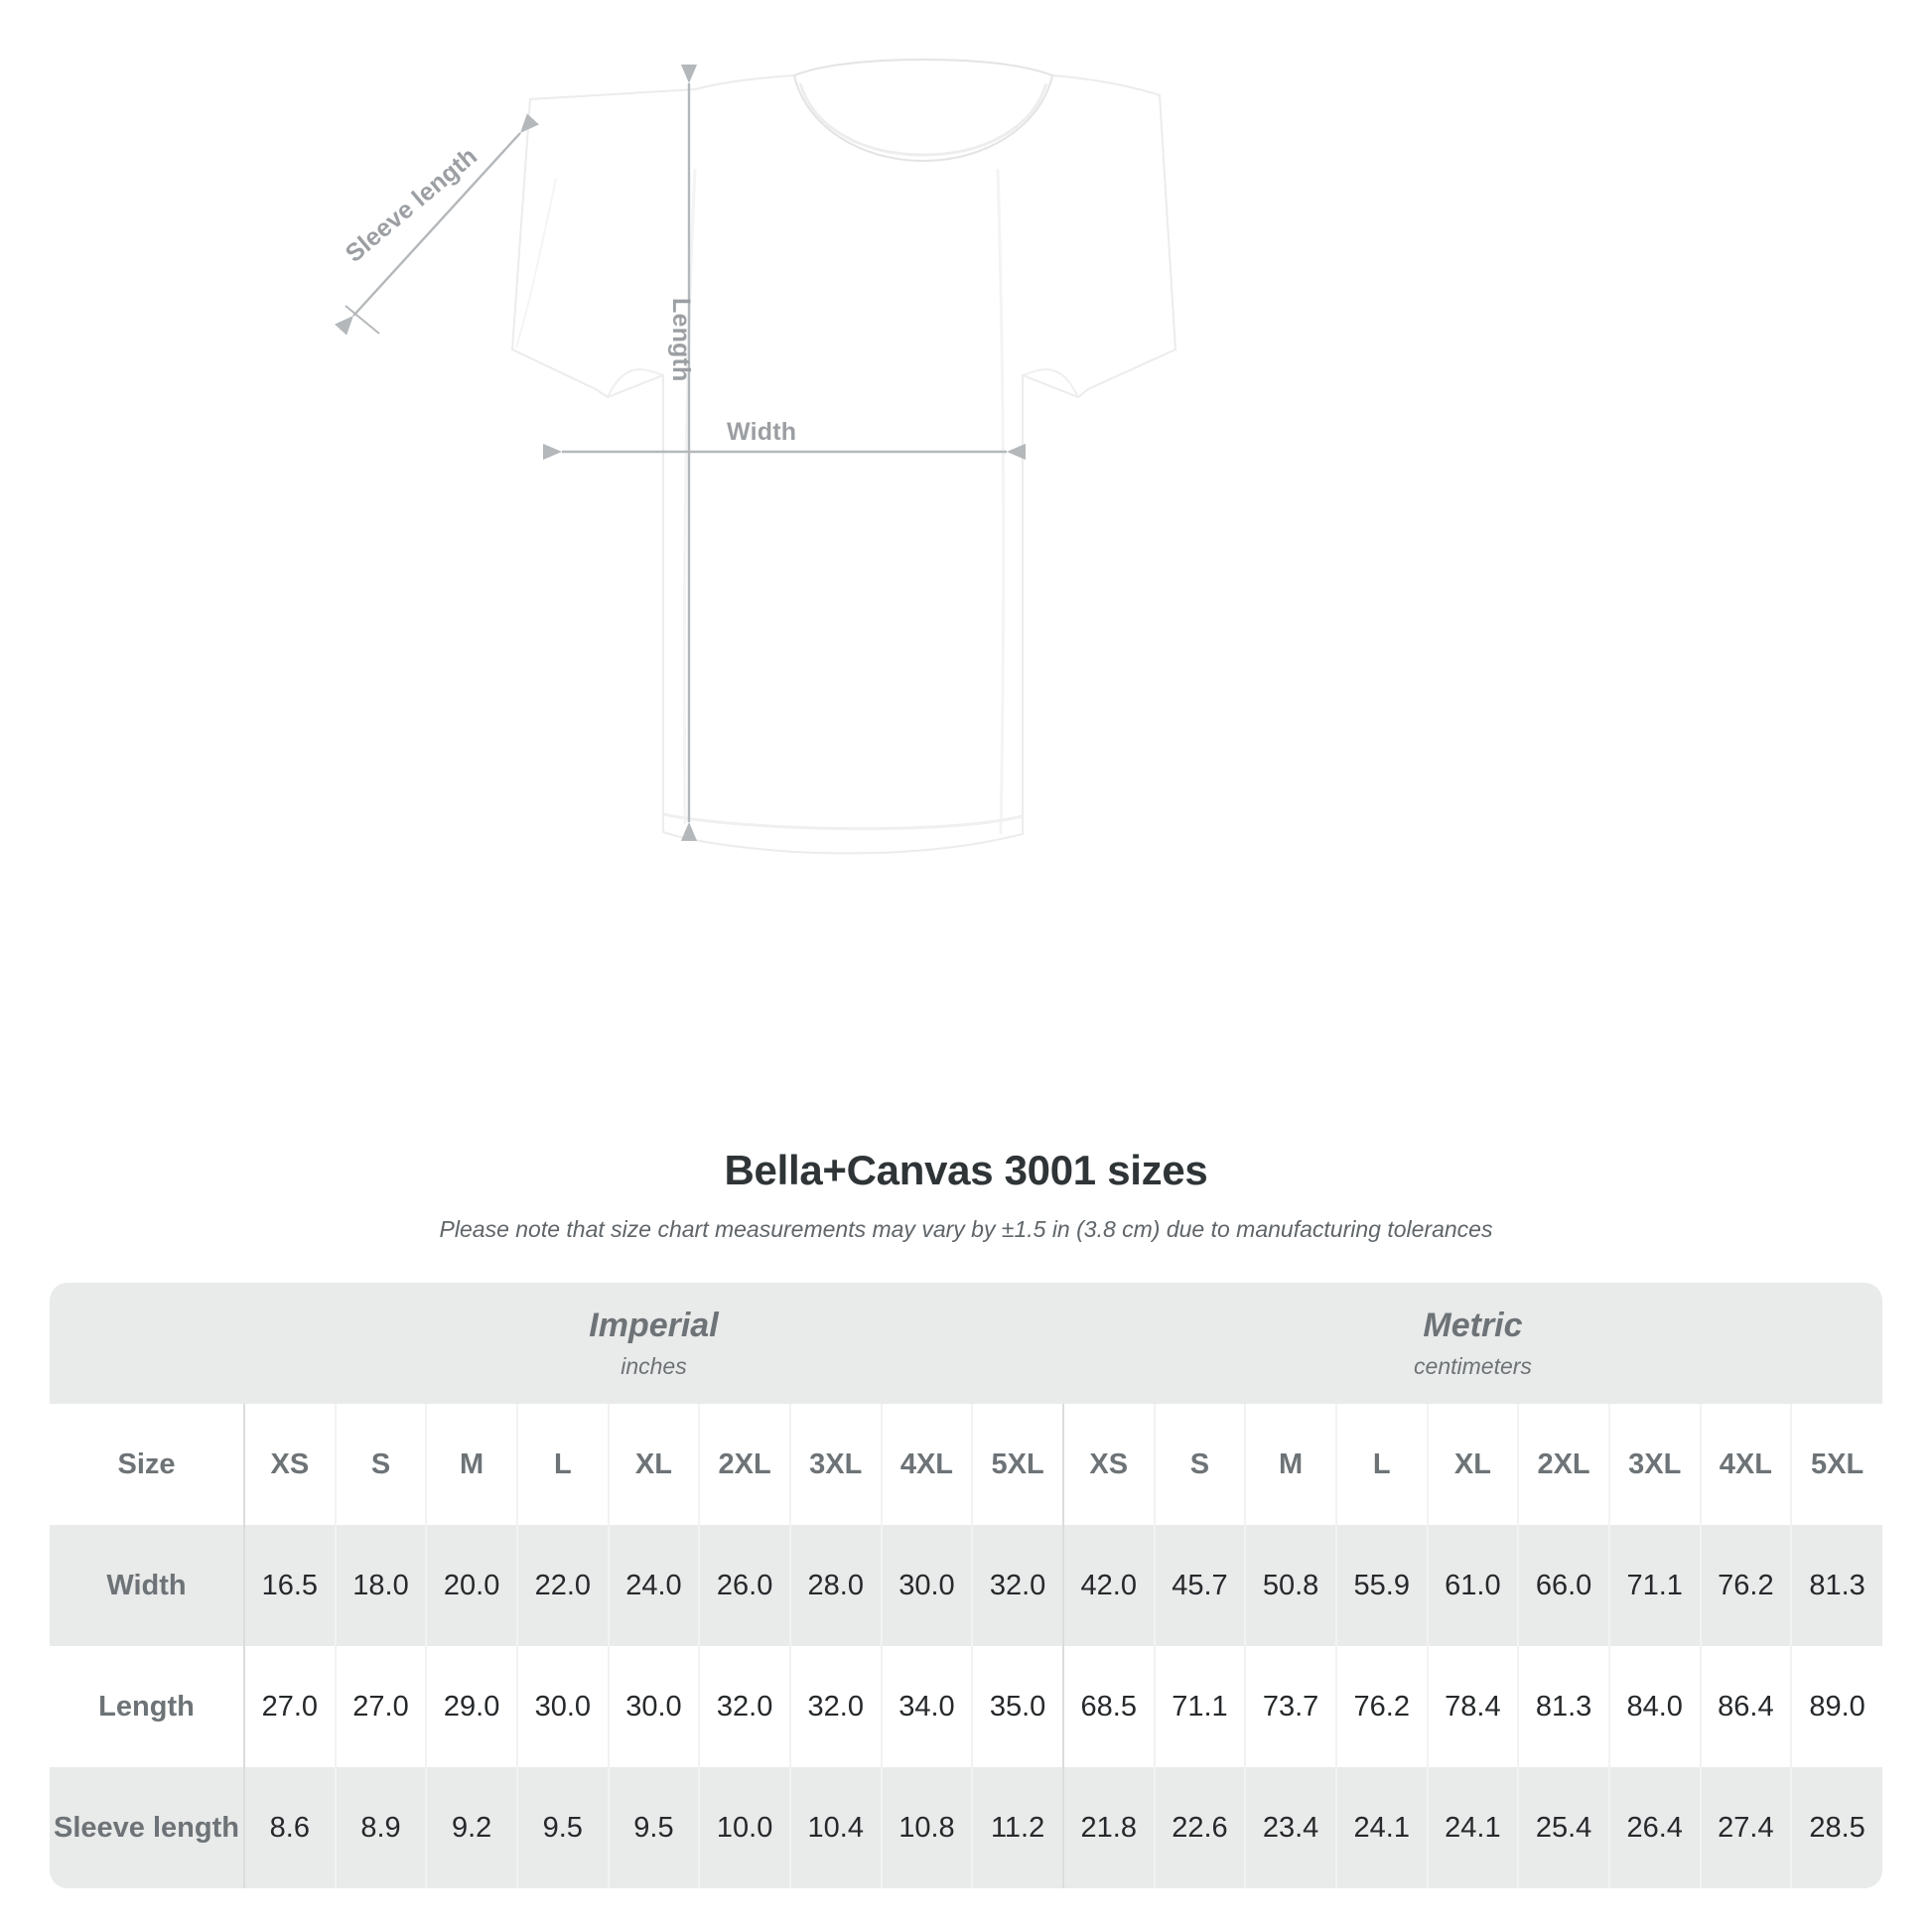 This screenshot has width=1932, height=1932. Describe the element at coordinates (1563, 1828) in the screenshot. I see `cell-metric: 25.4` at that location.